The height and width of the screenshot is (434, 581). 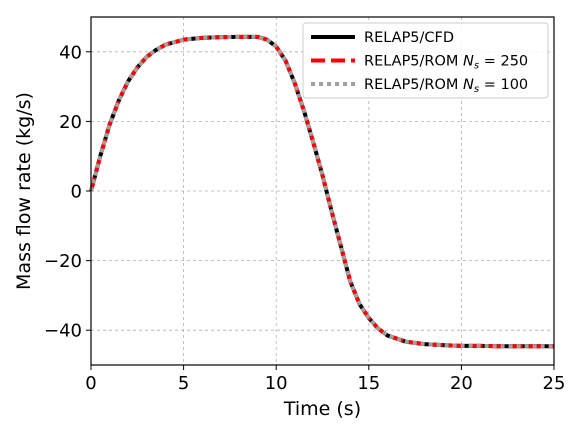 What do you see at coordinates (76, 192) in the screenshot?
I see `y-tick-label: 0` at bounding box center [76, 192].